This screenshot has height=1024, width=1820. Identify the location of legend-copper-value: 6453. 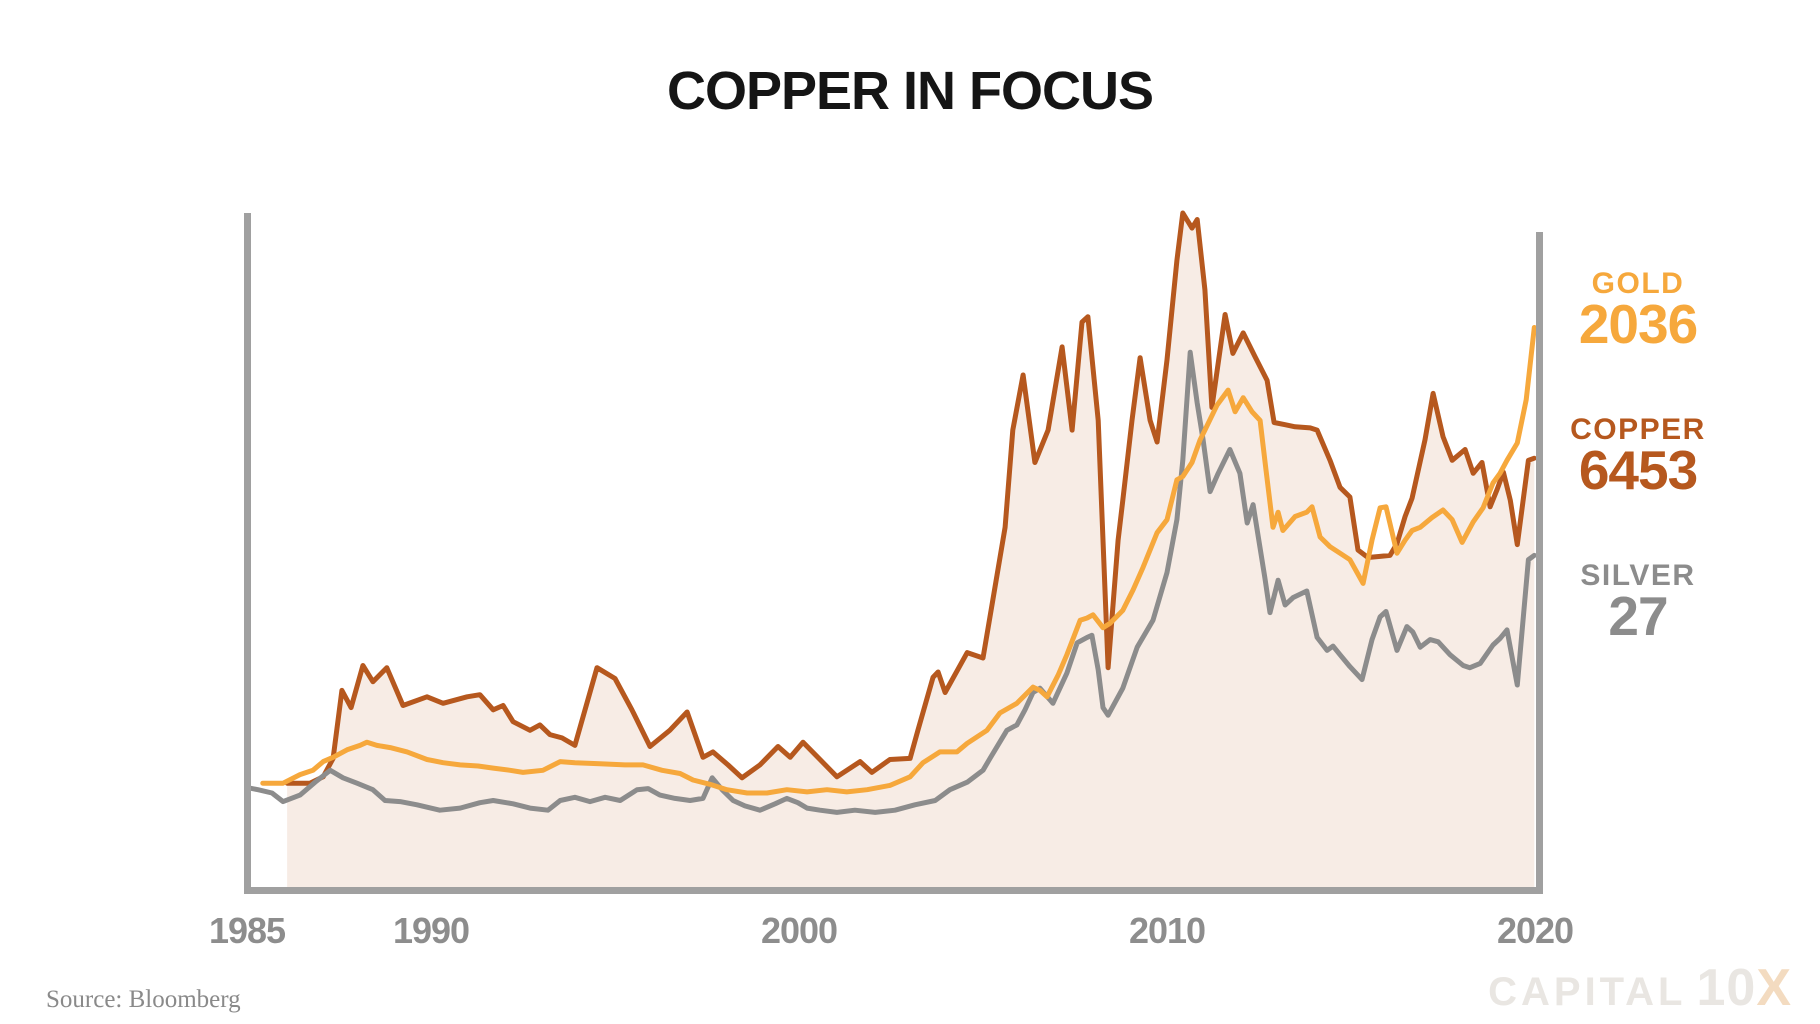
(1638, 470).